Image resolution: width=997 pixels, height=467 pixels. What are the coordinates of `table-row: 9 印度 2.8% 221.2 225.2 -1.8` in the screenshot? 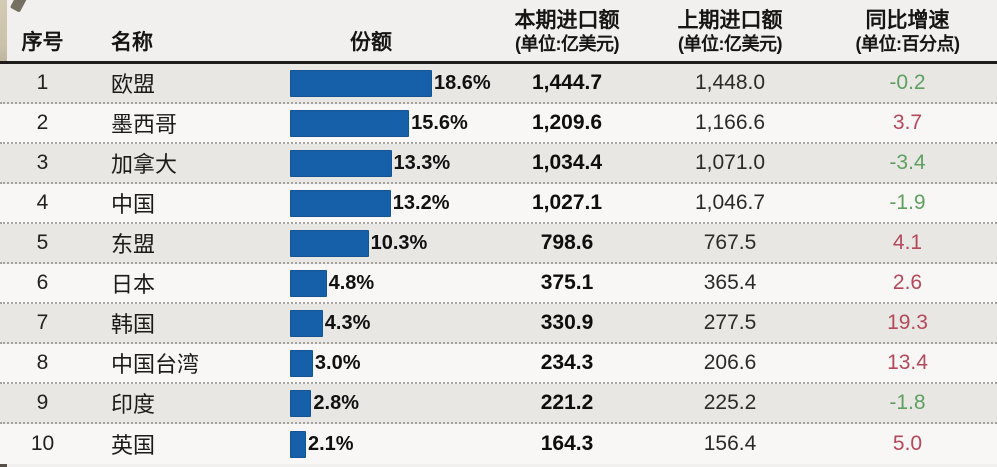 It's located at (498, 404).